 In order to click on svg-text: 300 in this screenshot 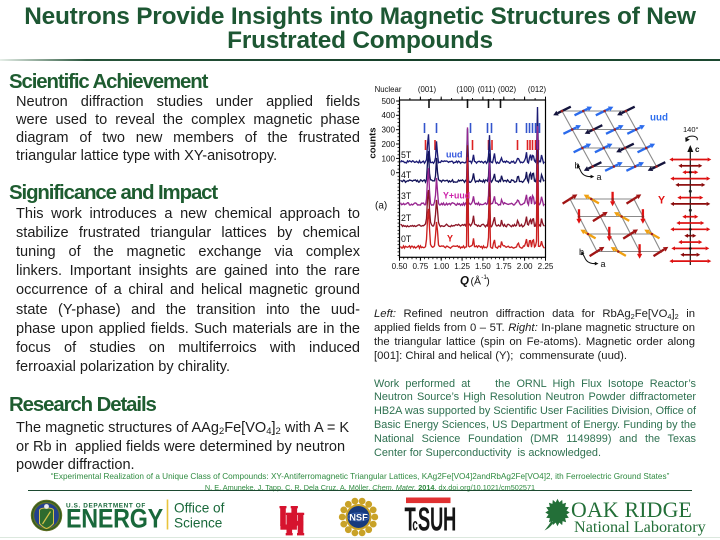, I will do `click(388, 130)`.